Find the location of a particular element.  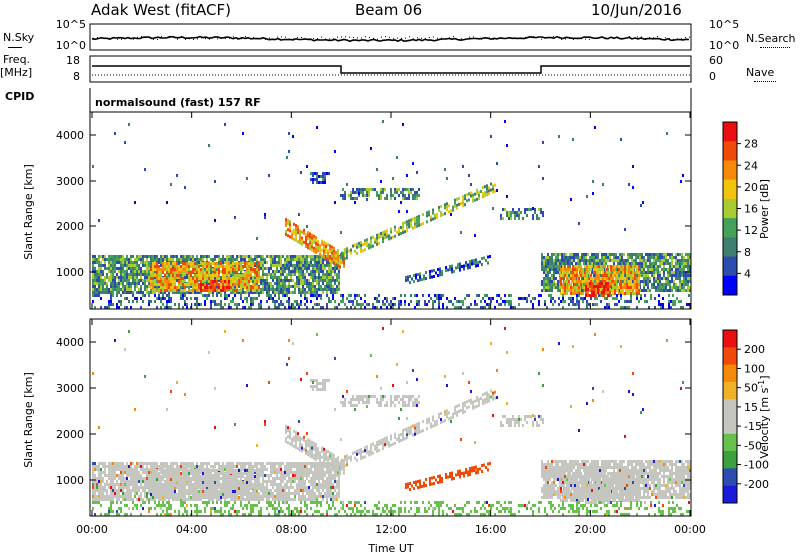

power-y-tick-2000: 2000 is located at coordinates (70, 226).